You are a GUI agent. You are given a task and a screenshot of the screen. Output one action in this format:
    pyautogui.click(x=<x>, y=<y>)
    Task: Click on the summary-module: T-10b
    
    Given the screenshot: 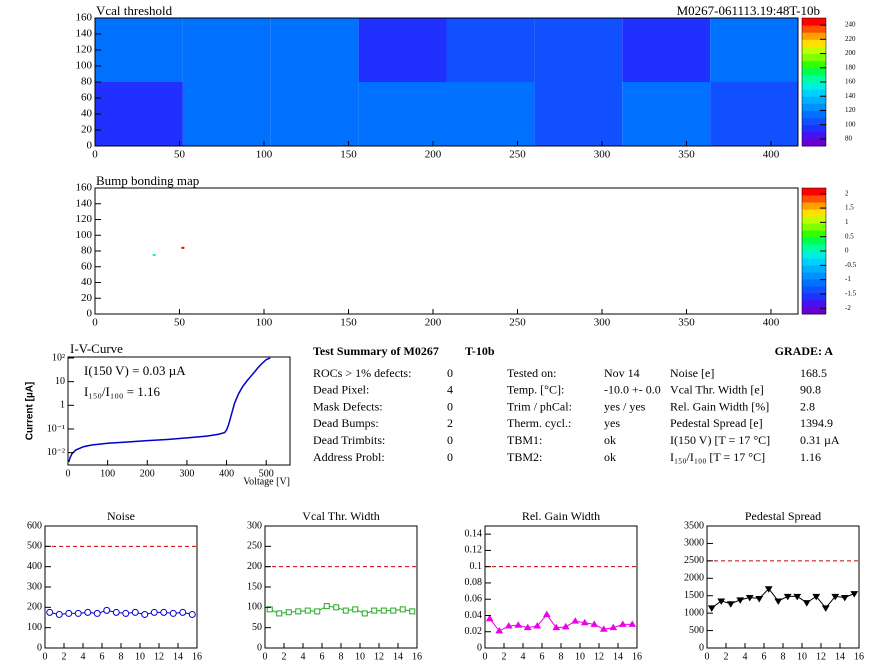 What is the action you would take?
    pyautogui.click(x=480, y=351)
    